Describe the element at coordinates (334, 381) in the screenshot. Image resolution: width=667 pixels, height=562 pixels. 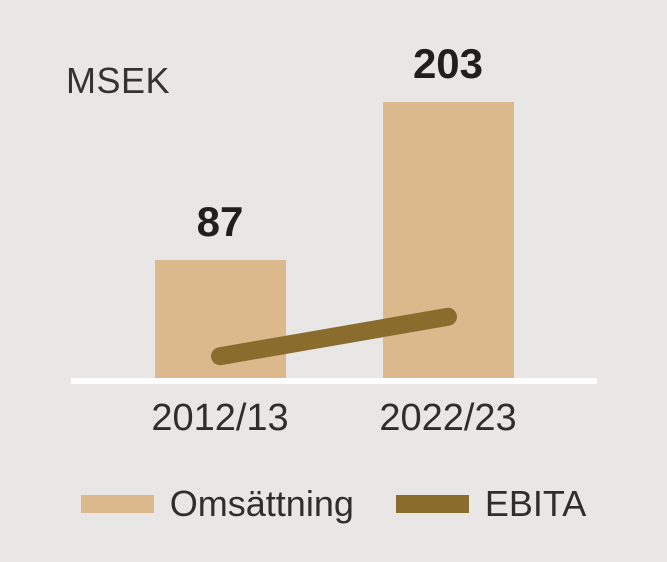
I see `x-axis-baseline` at that location.